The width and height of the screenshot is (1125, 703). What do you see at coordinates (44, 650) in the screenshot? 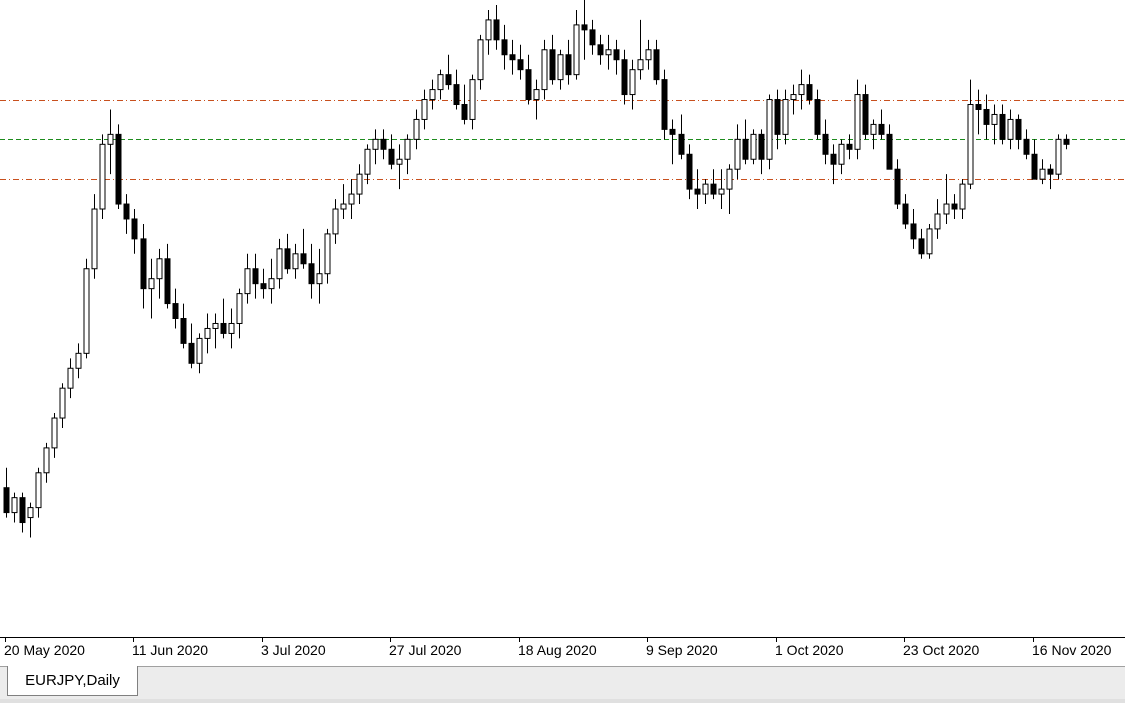
I see `x-tick-label: 20 May 2020` at bounding box center [44, 650].